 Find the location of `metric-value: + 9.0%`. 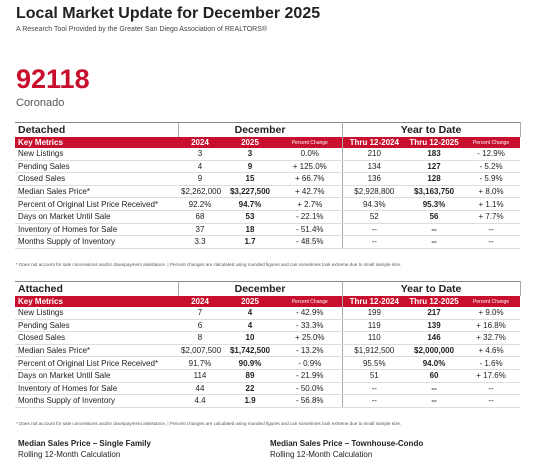

metric-value: + 9.0% is located at coordinates (491, 313).